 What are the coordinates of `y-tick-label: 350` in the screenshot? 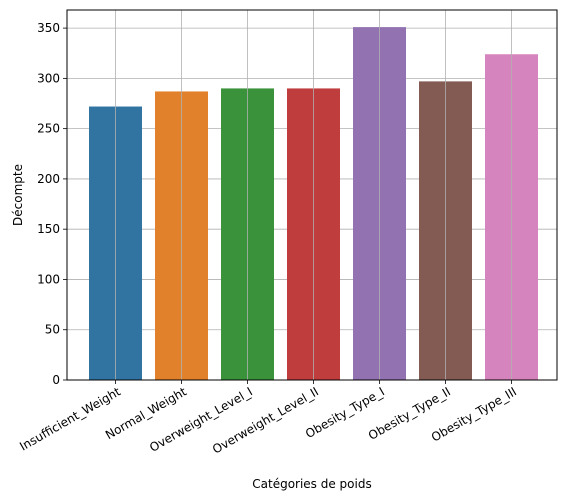 It's located at (48, 28).